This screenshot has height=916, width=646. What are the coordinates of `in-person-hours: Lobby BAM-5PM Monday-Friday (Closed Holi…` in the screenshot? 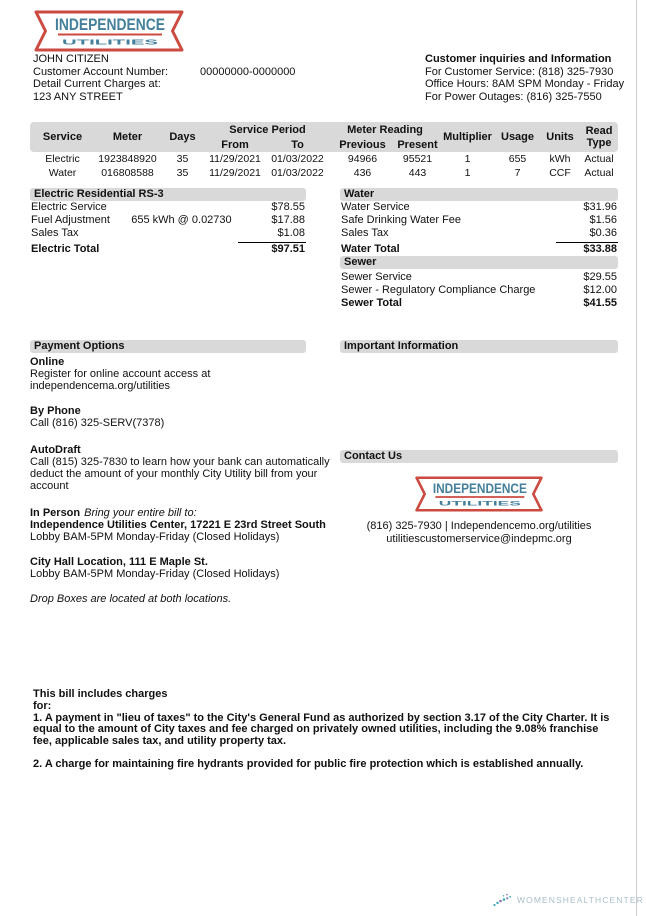 It's located at (155, 537).